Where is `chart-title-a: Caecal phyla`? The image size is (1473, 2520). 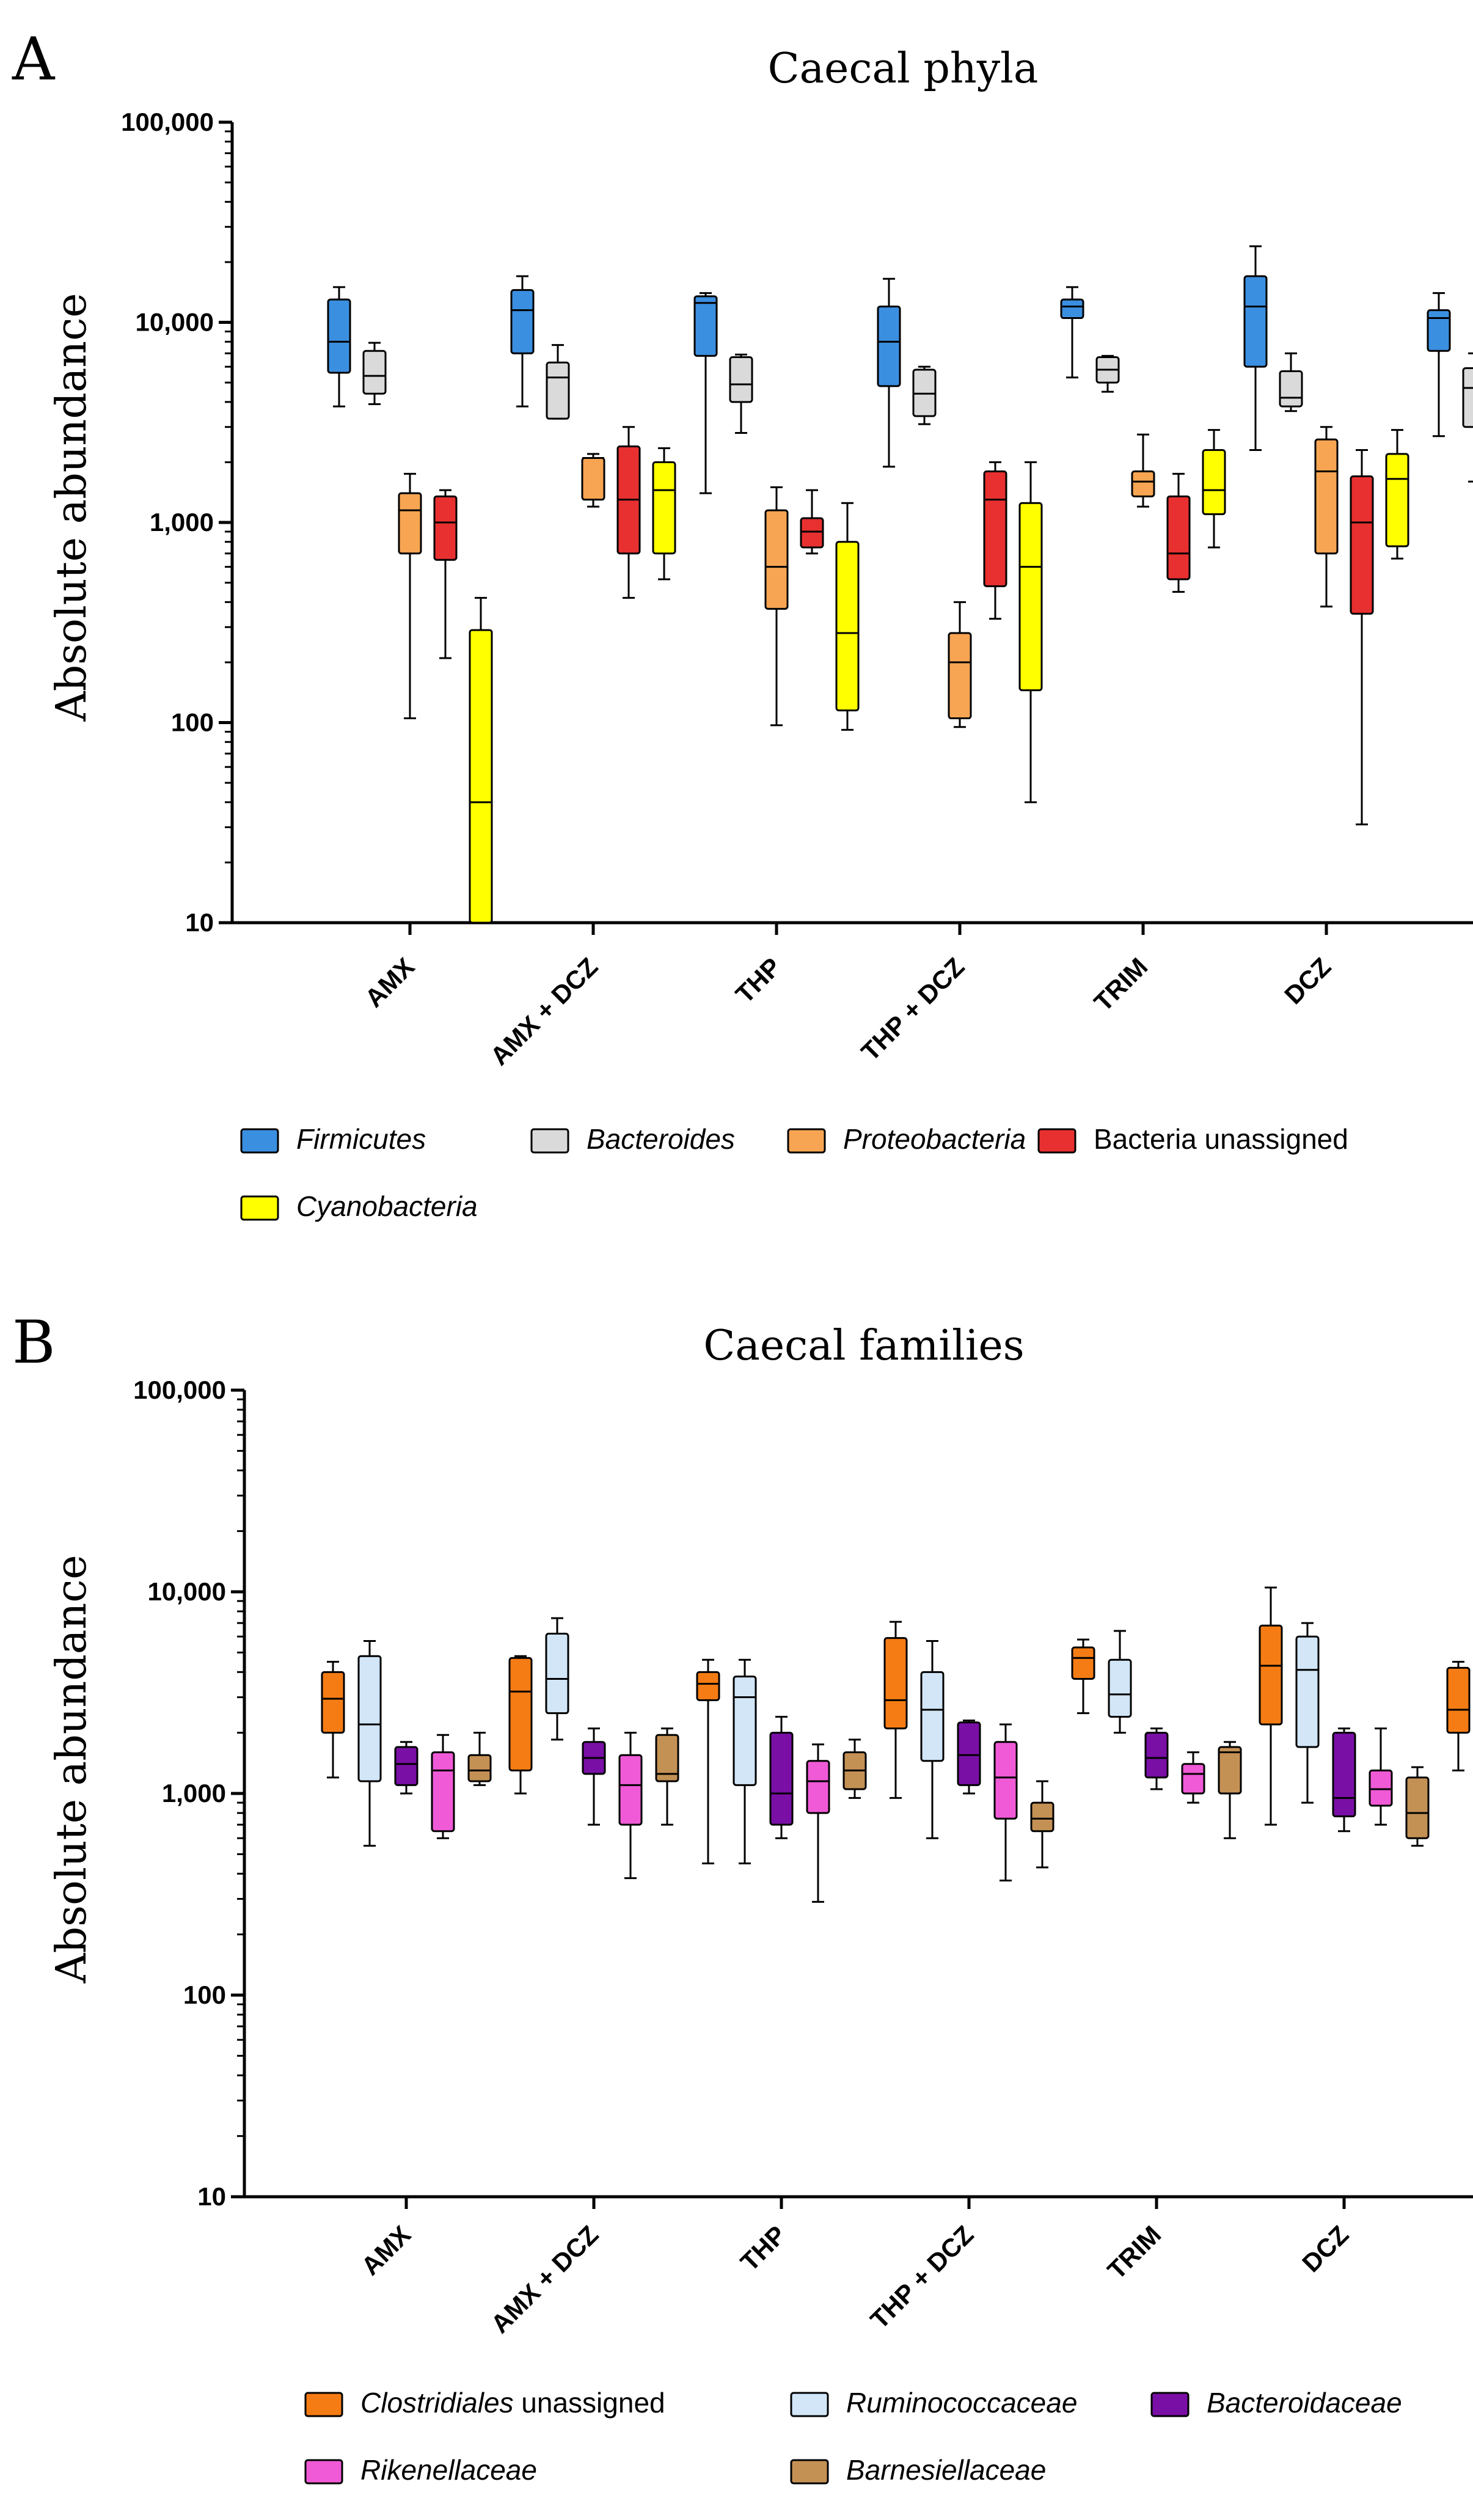
chart-title-a: Caecal phyla is located at coordinates (903, 69).